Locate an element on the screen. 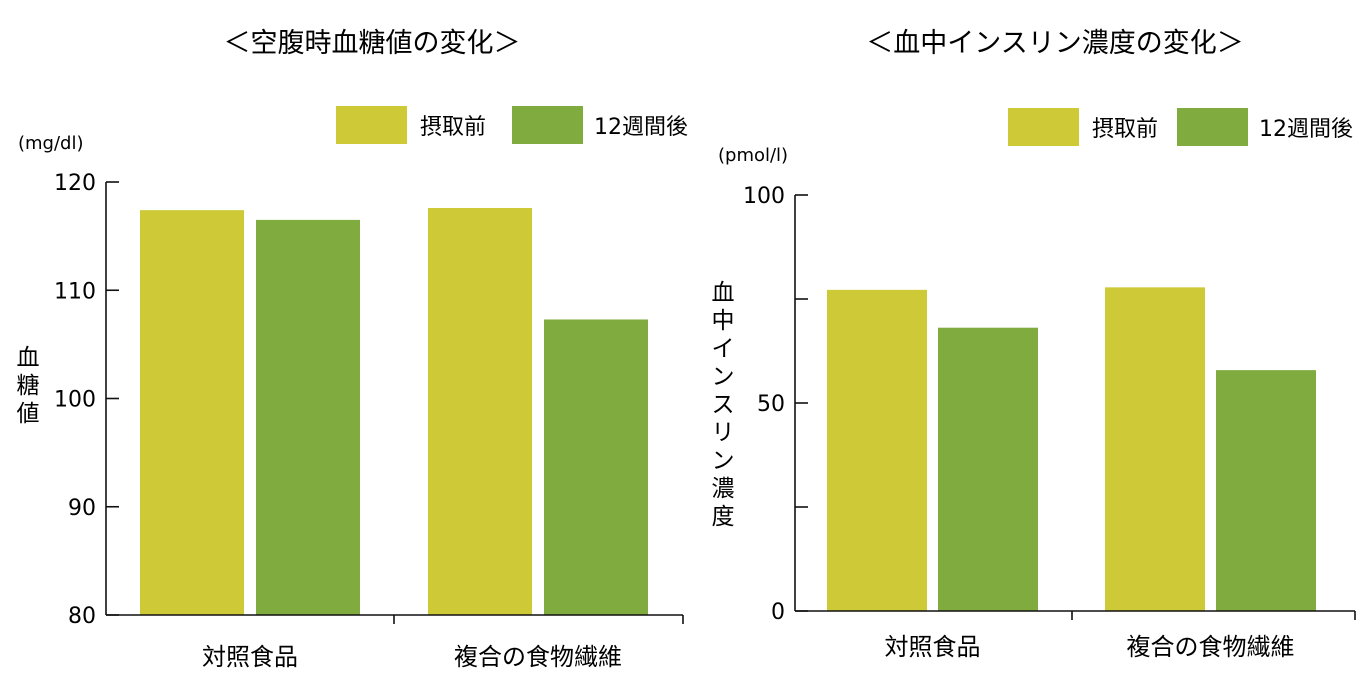 The height and width of the screenshot is (683, 1371). y-axis-label-char: 中 is located at coordinates (723, 321).